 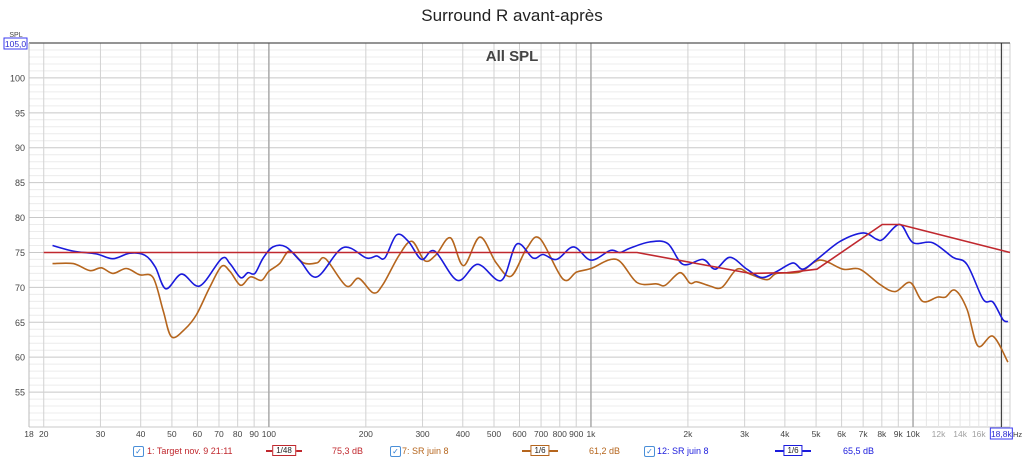 I want to click on x-tick-label: 14k, so click(x=960, y=434).